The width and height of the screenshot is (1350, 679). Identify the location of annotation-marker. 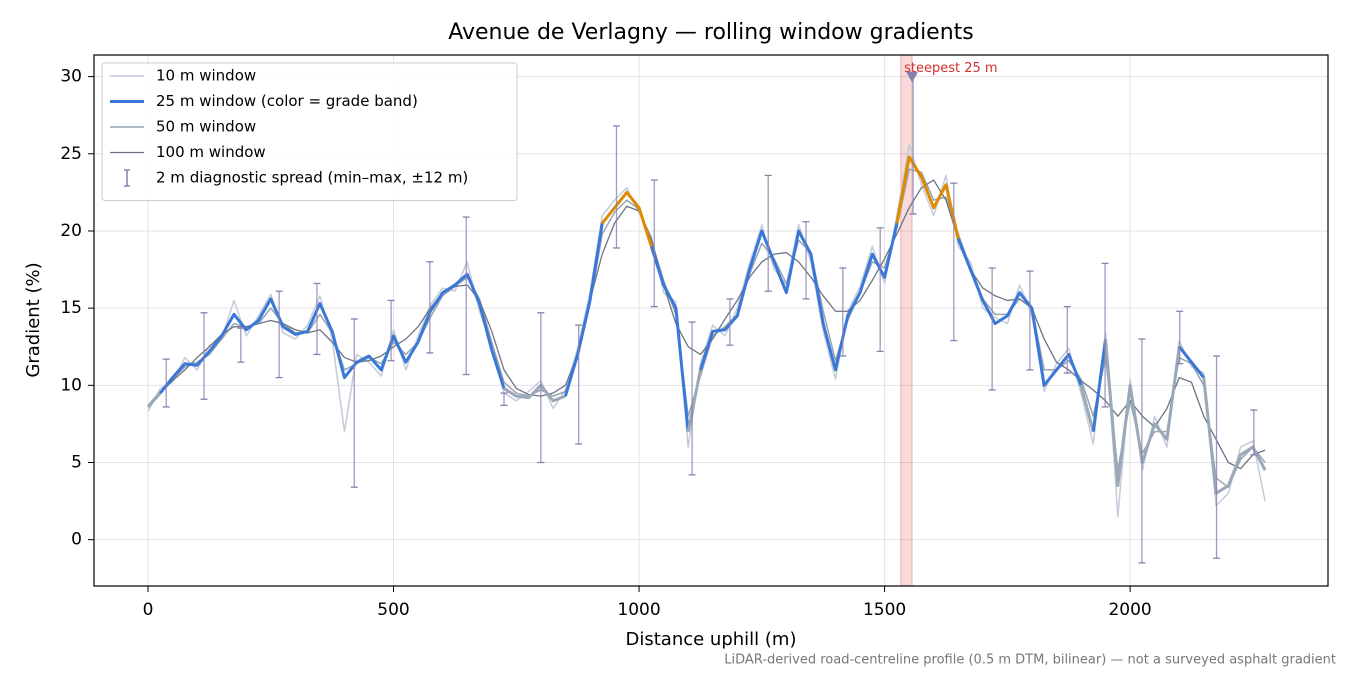
(912, 77).